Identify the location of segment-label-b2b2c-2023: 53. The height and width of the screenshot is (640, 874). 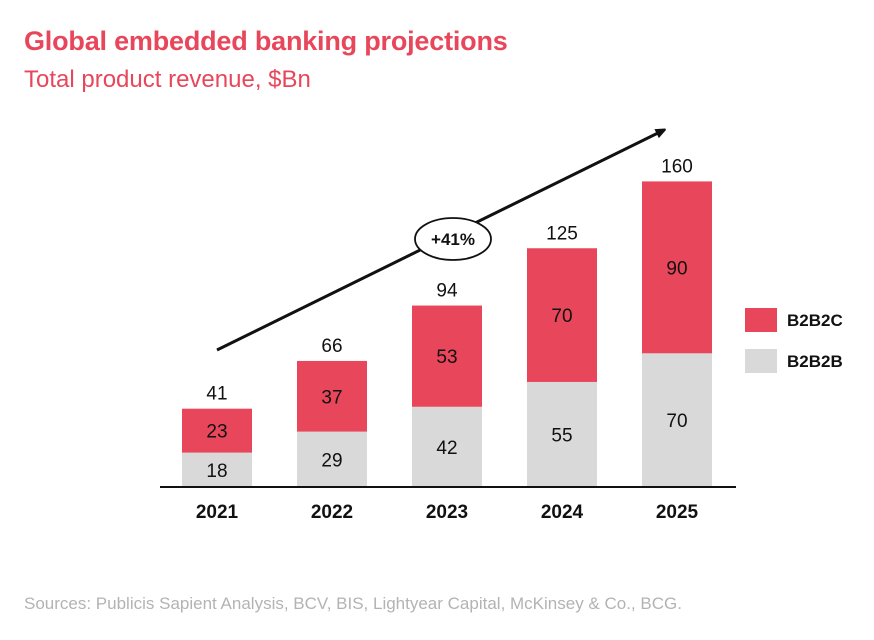
(446, 357).